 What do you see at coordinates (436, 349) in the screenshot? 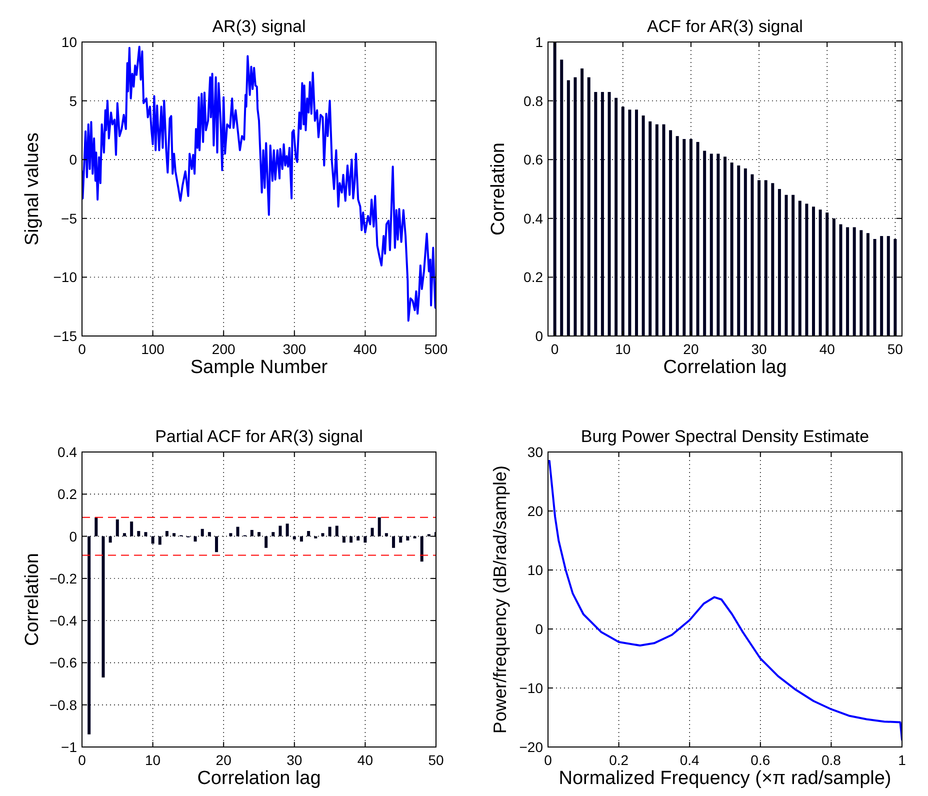
I see `x-tick-label: 500` at bounding box center [436, 349].